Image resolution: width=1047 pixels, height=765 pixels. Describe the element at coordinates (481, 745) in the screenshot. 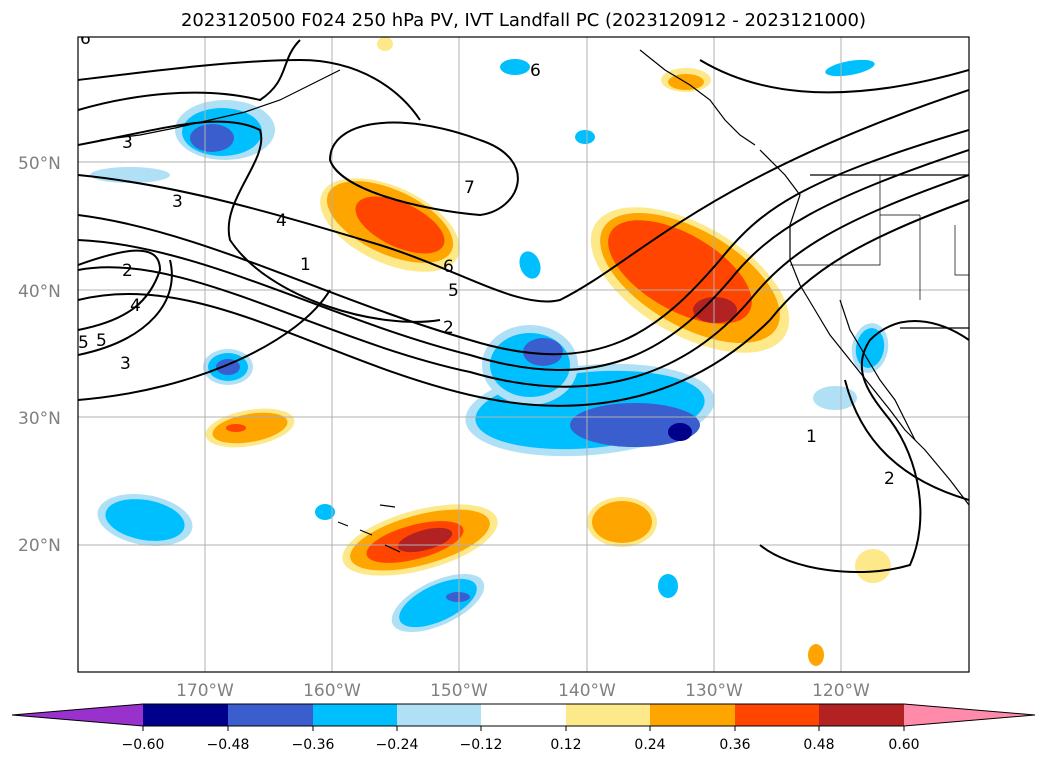

I see `colorbar-tick-label: −0.12` at that location.